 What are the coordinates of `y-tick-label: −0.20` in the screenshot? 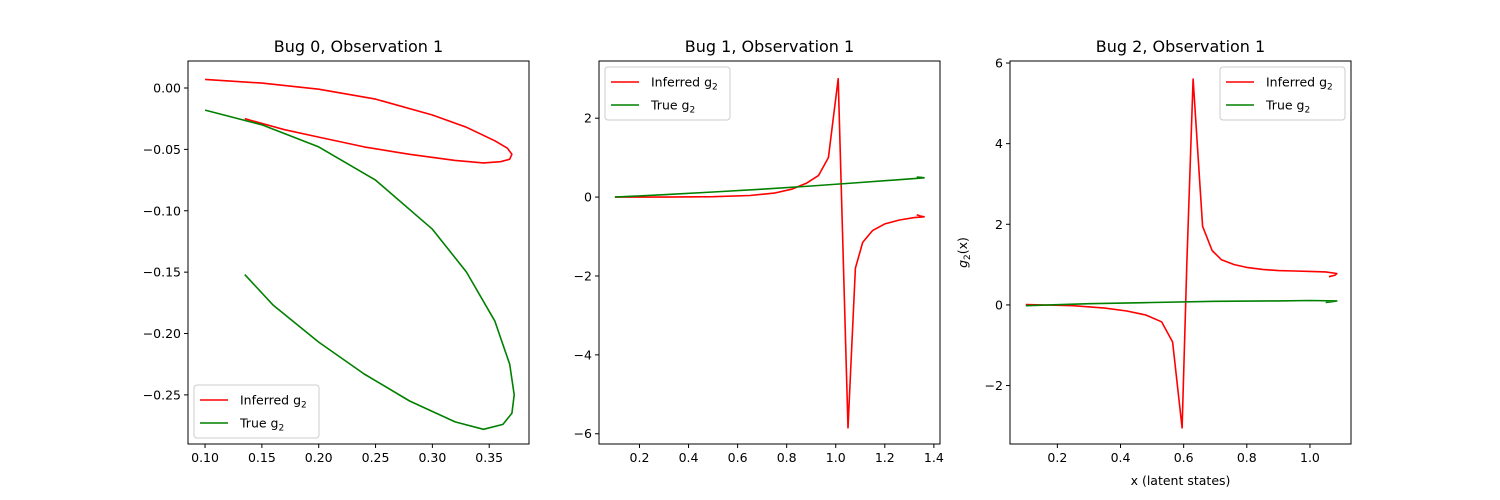 It's located at (162, 333).